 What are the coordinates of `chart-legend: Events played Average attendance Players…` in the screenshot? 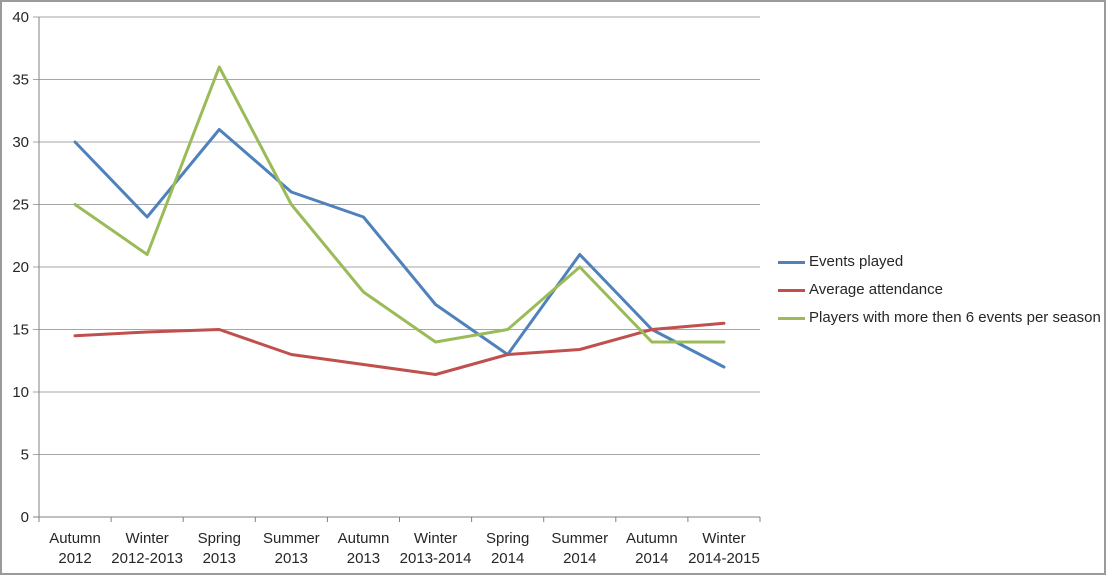 It's located at (939, 290).